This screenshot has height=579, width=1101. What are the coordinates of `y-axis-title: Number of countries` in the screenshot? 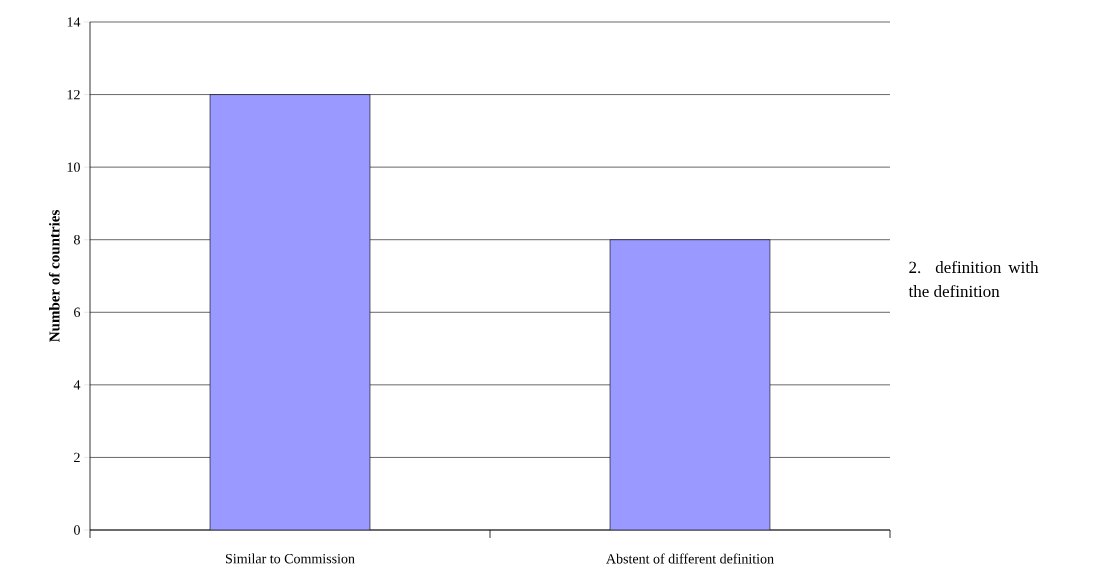 It's located at (54, 276).